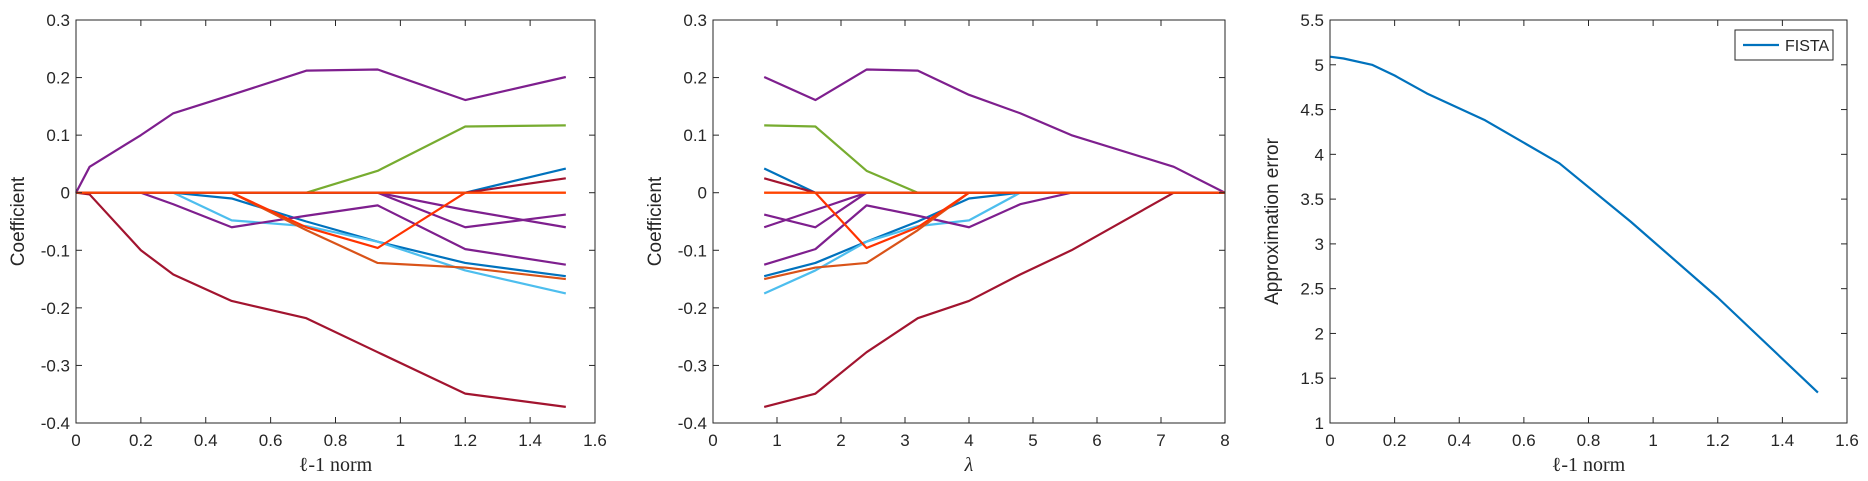 Image resolution: width=1868 pixels, height=481 pixels. Describe the element at coordinates (1319, 423) in the screenshot. I see `y-tick-label: 1` at that location.